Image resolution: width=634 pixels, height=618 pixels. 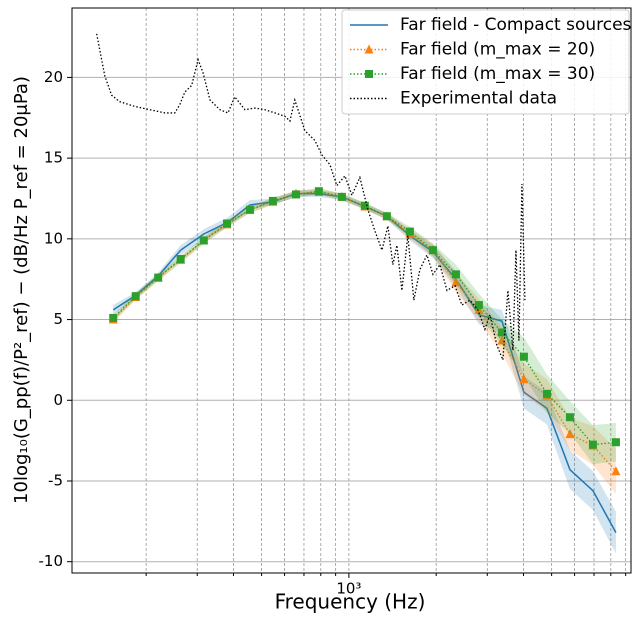 What do you see at coordinates (55, 480) in the screenshot?
I see `y-tick-label: -5` at bounding box center [55, 480].